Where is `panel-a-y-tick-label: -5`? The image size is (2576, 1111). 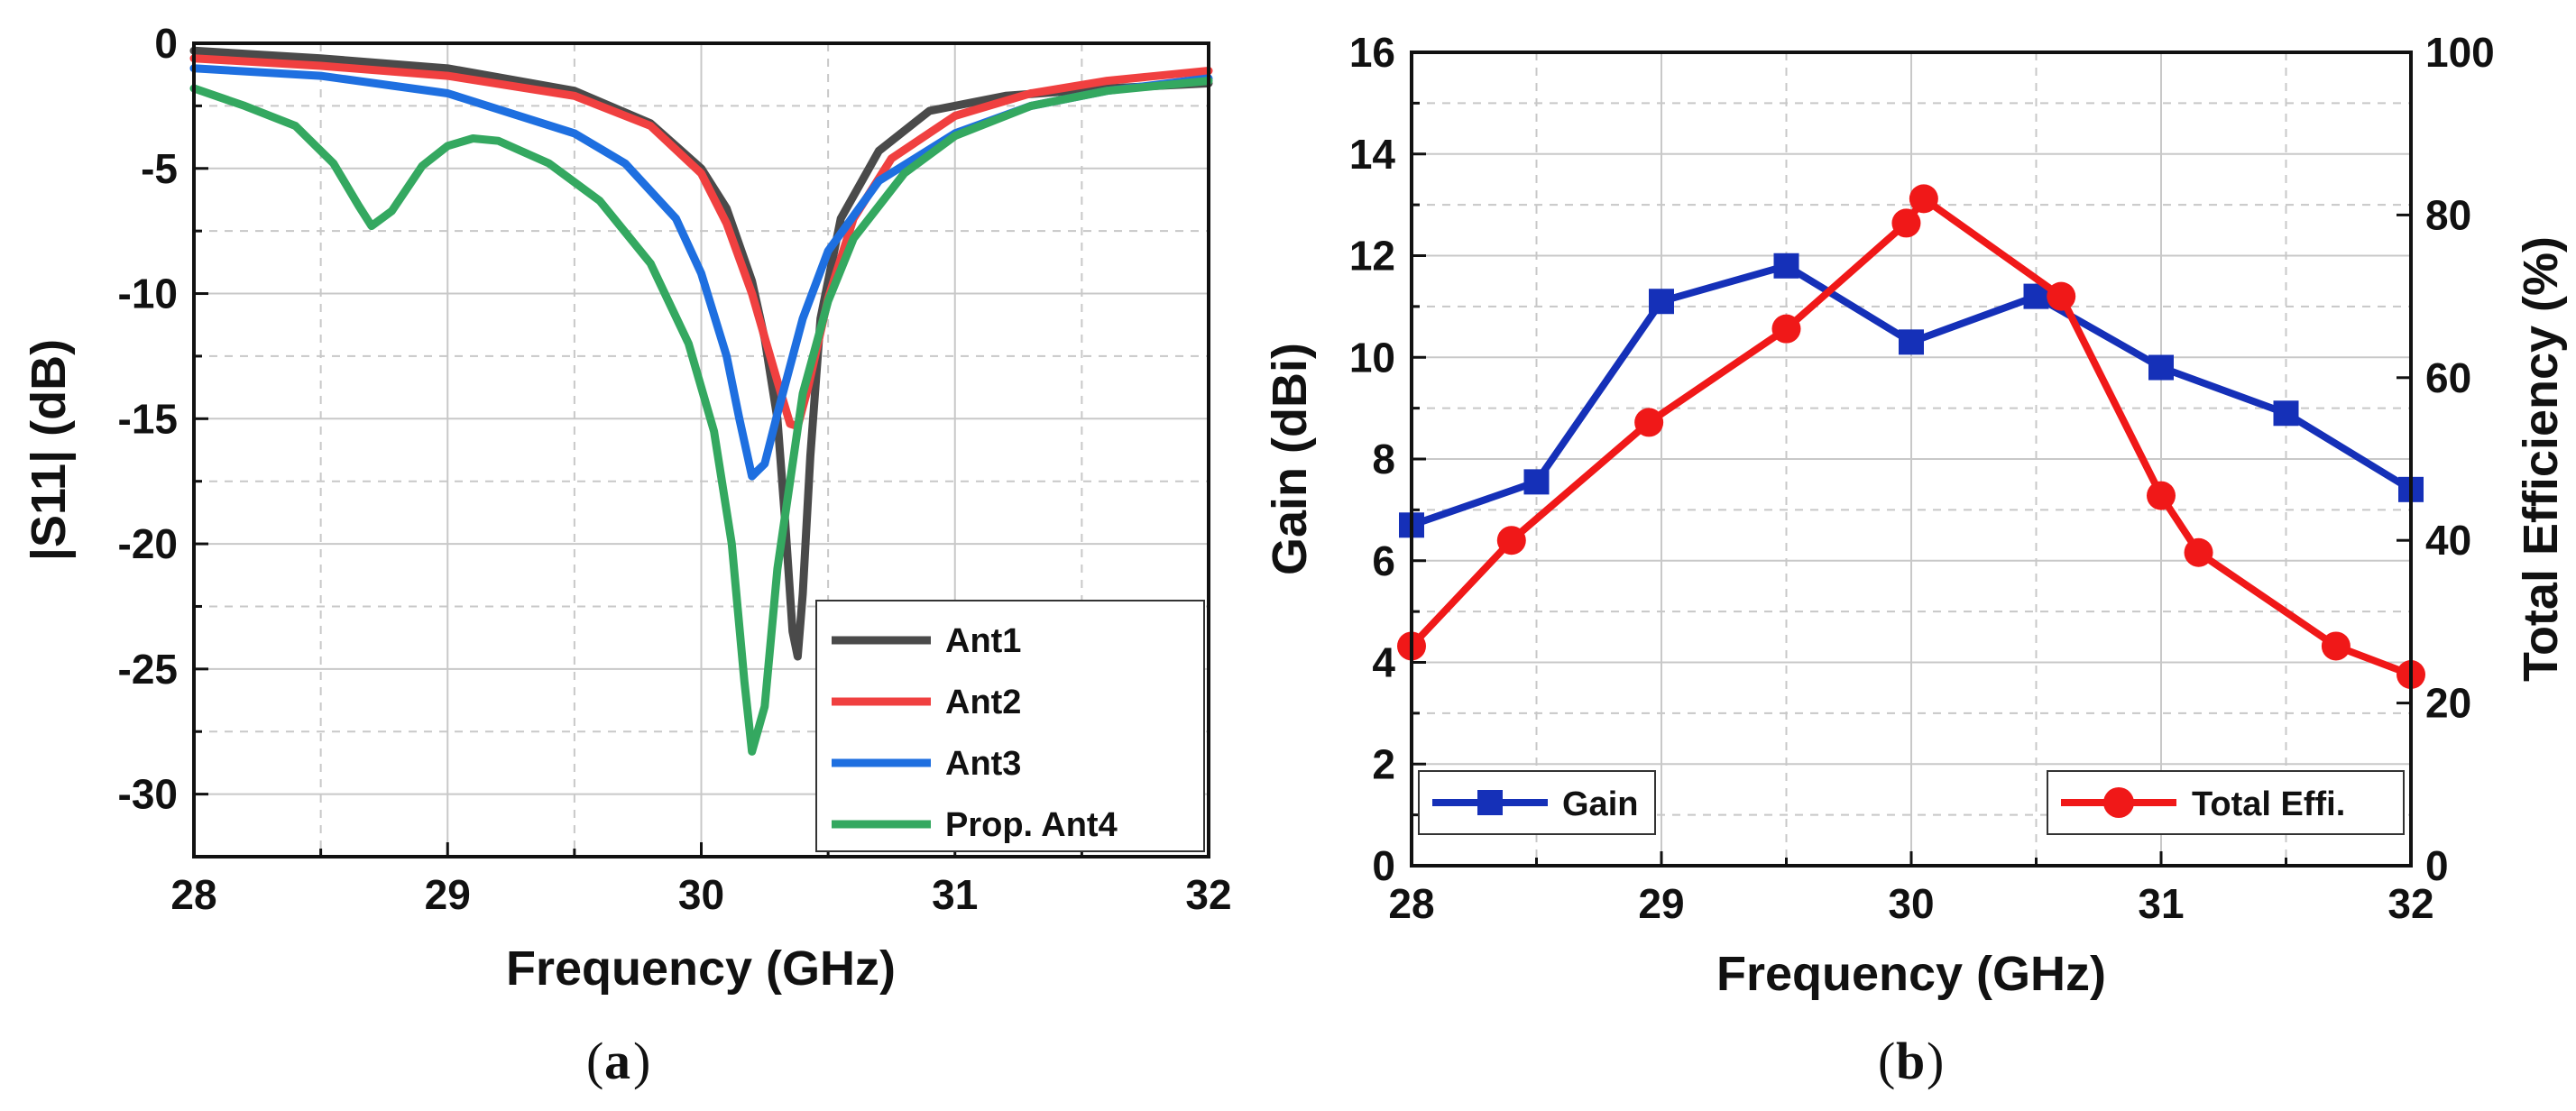 panel-a-y-tick-label: -5 is located at coordinates (159, 168).